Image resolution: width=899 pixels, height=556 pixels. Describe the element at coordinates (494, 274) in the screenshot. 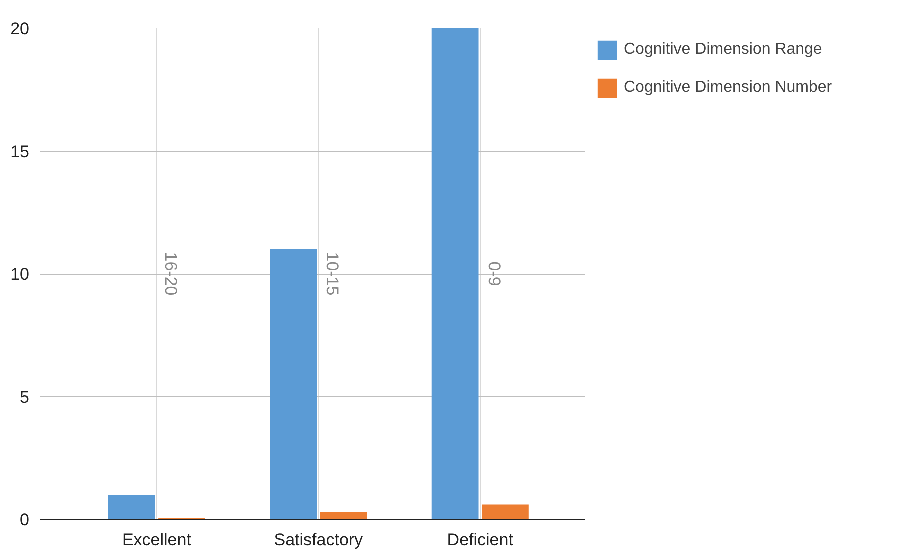

I see `annotation: 0-9` at that location.